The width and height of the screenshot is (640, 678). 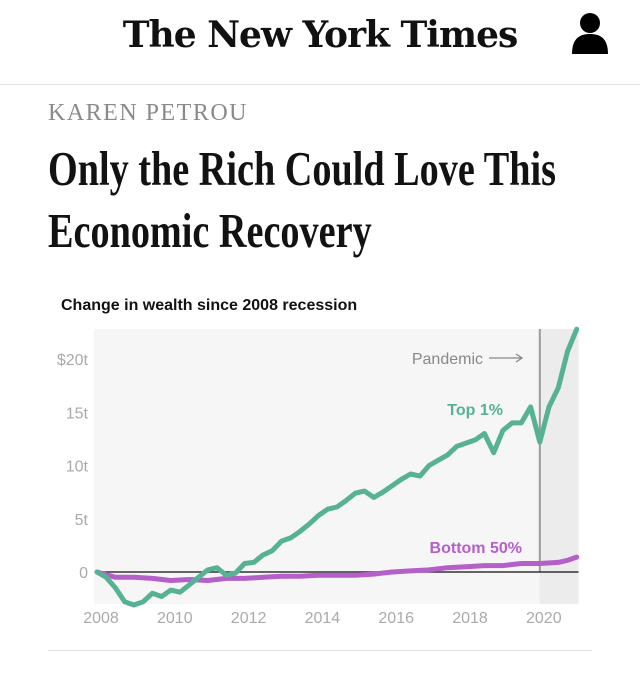 What do you see at coordinates (77, 467) in the screenshot?
I see `y-tick-label: 10t` at bounding box center [77, 467].